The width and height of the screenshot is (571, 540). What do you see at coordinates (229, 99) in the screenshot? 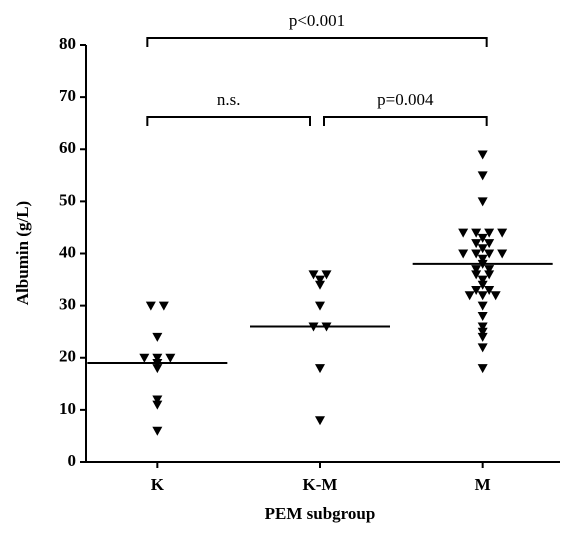
I see `significance-label: n.s.` at bounding box center [229, 99].